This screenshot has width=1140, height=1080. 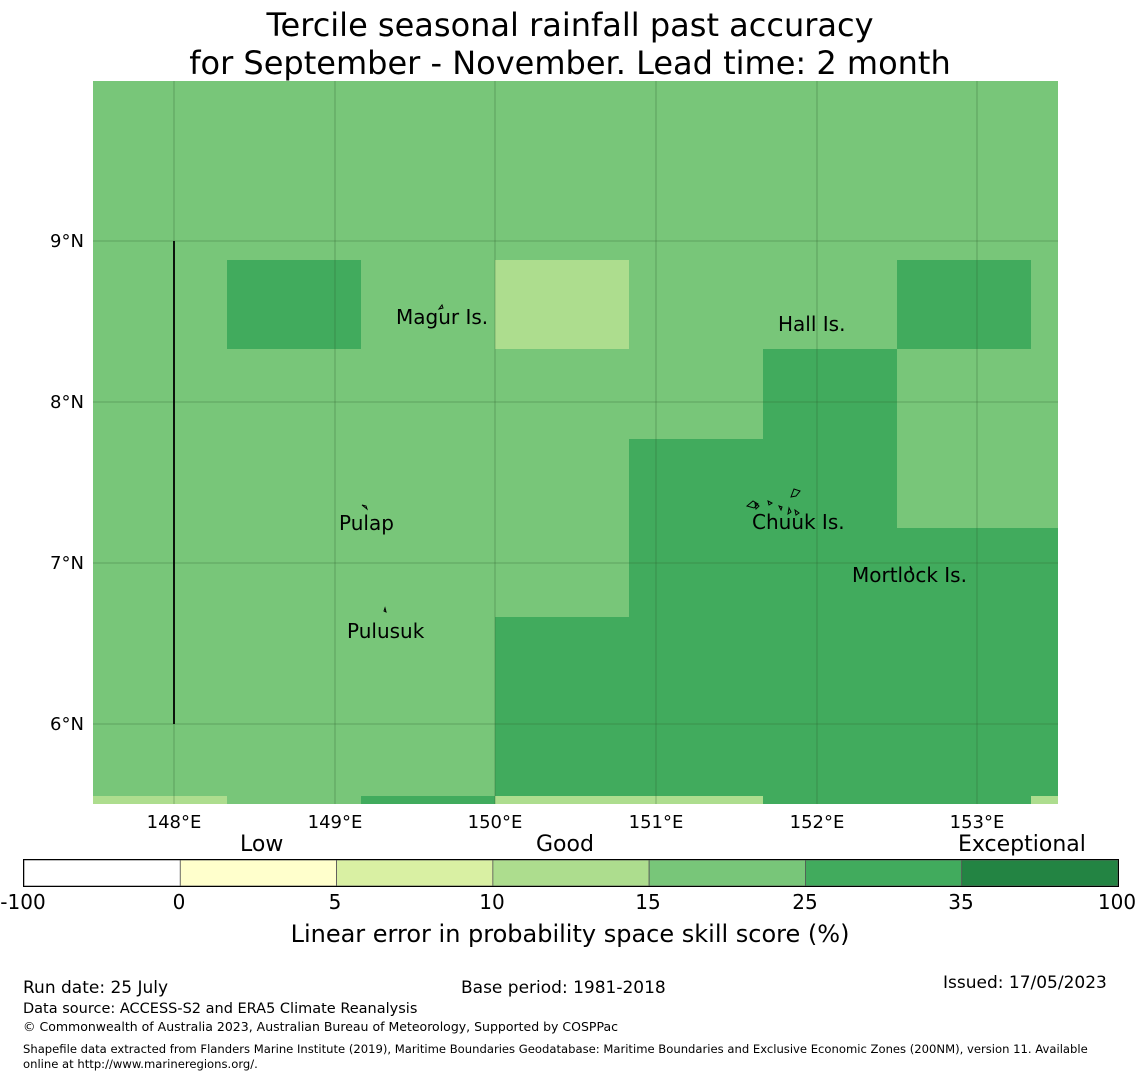 What do you see at coordinates (805, 902) in the screenshot?
I see `legend-tick-label: 25` at bounding box center [805, 902].